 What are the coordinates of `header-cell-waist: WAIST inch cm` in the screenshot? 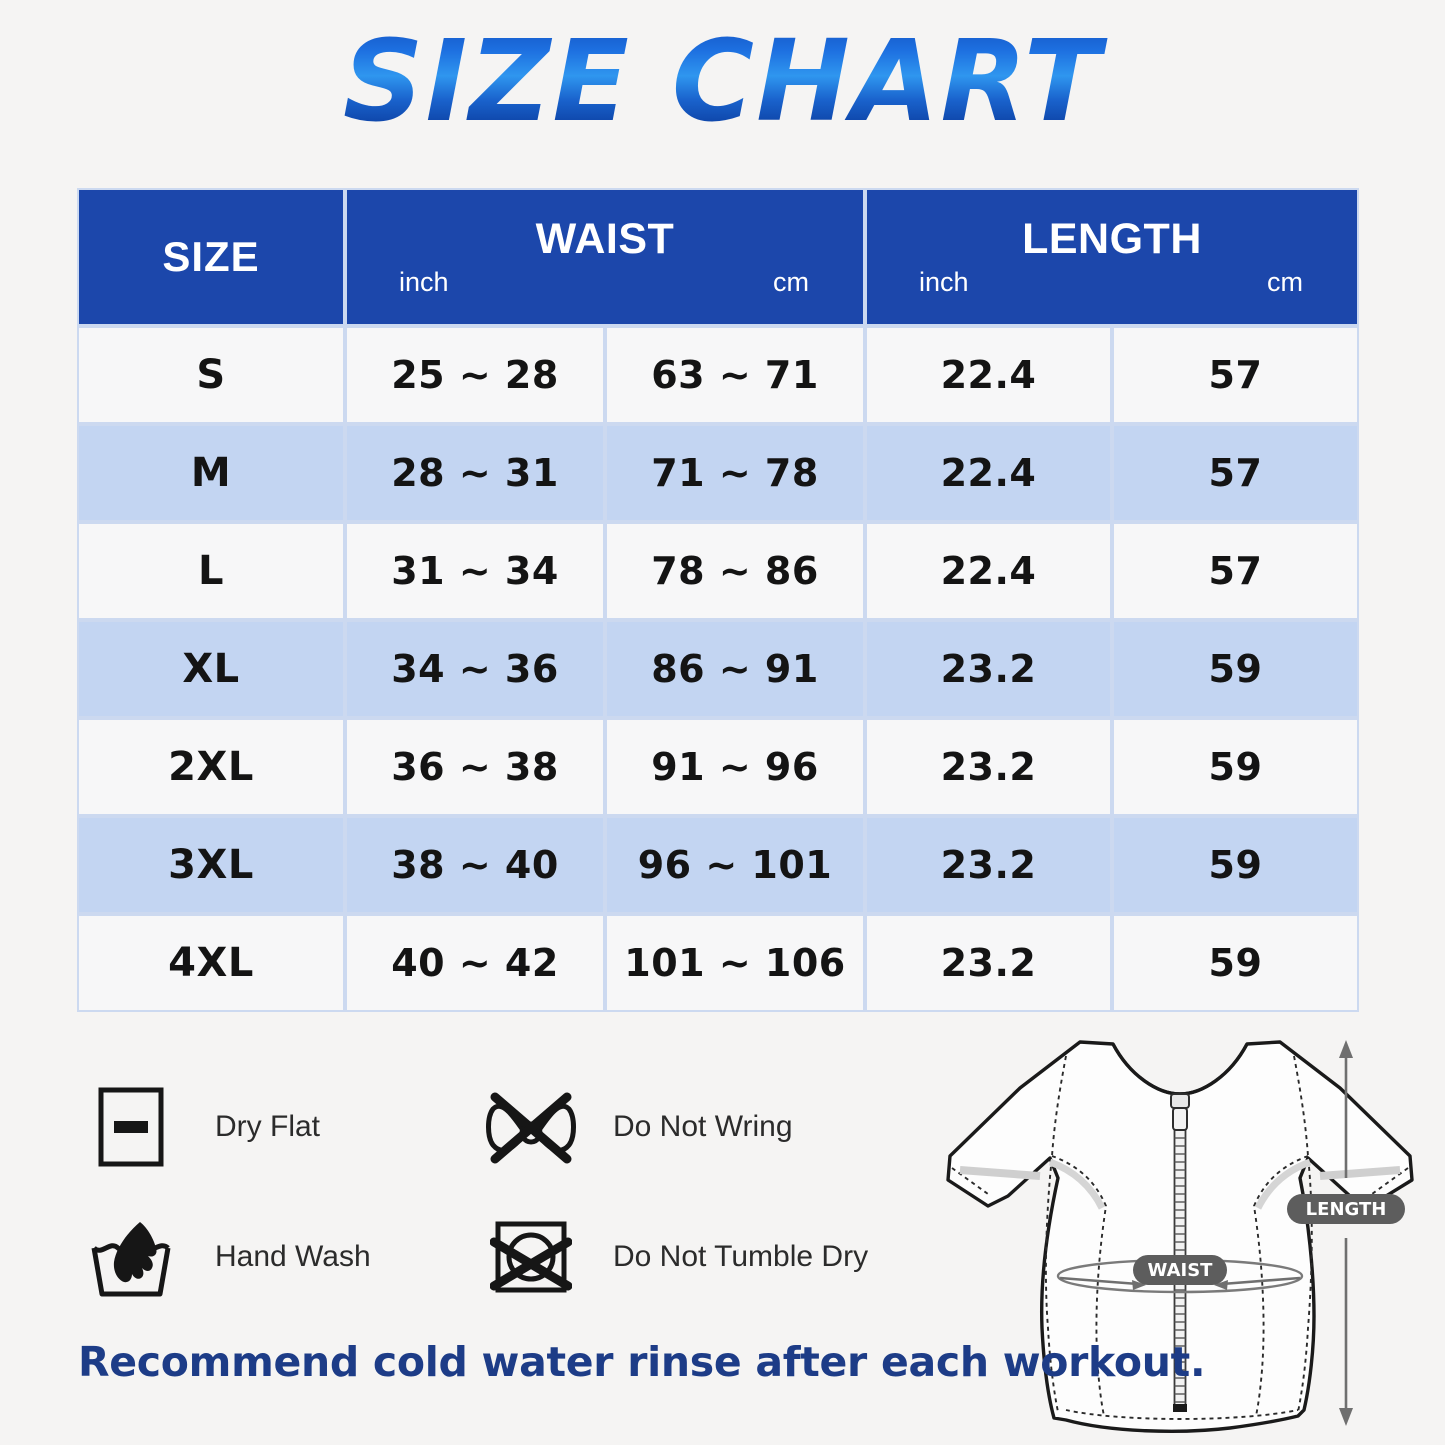 It's located at (605, 257).